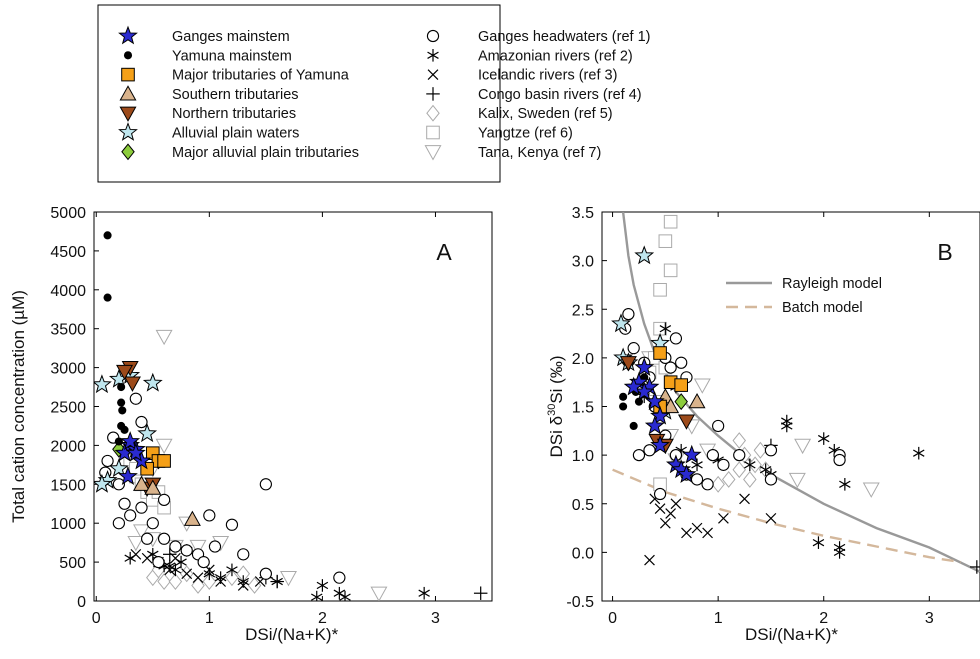 Image resolution: width=980 pixels, height=659 pixels. What do you see at coordinates (547, 76) in the screenshot?
I see `legend-entry: Icelandic rivers (ref 3)` at bounding box center [547, 76].